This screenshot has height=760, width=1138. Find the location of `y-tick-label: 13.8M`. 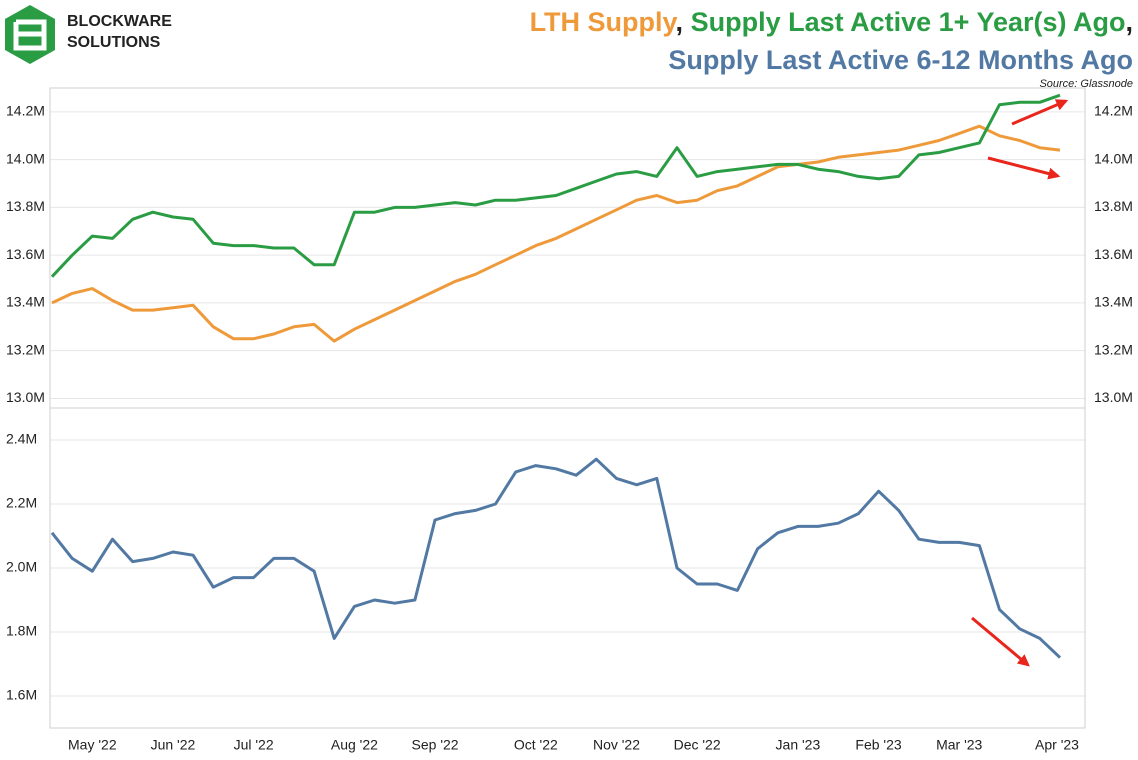

y-tick-label: 13.8M is located at coordinates (25, 206).